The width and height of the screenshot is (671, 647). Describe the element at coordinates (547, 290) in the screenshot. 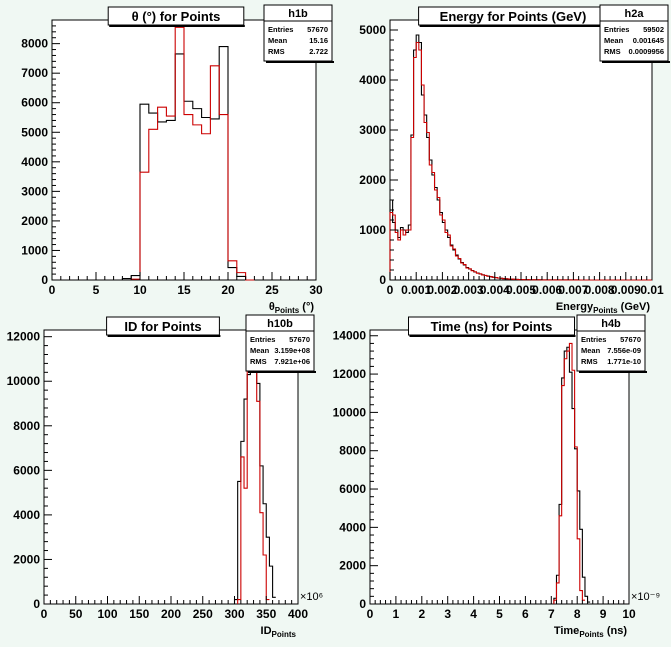

I see `x-tick-label: 0.006` at that location.